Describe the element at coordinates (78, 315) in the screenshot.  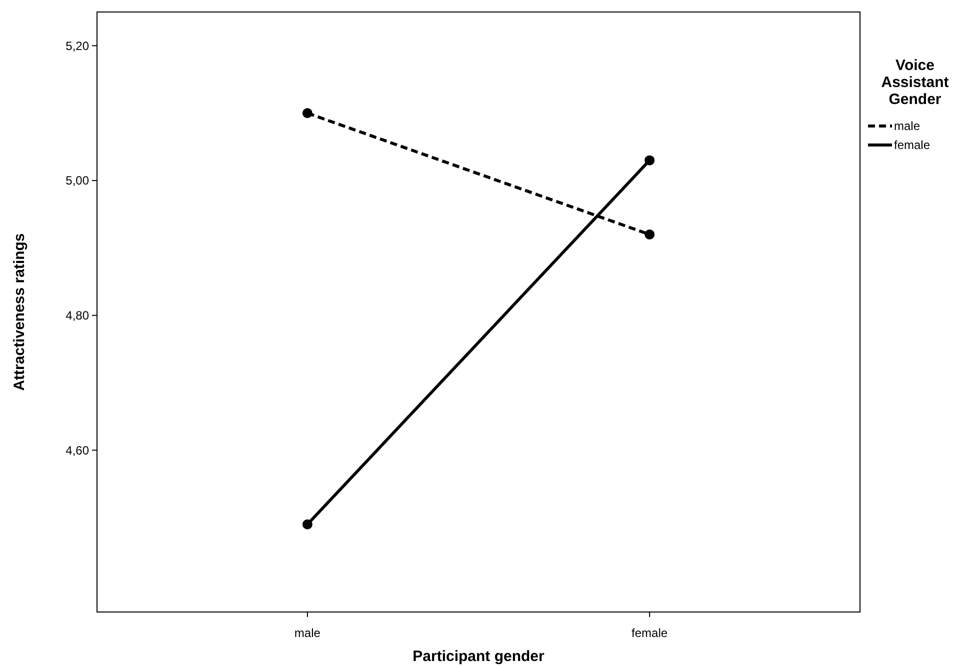
I see `y-tick-label: 4,80` at that location.